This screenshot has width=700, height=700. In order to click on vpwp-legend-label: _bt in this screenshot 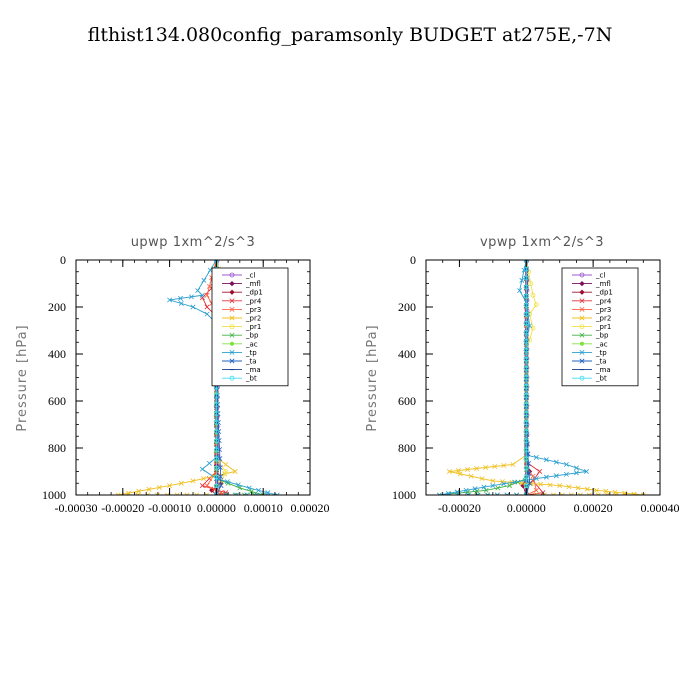, I will do `click(601, 379)`.